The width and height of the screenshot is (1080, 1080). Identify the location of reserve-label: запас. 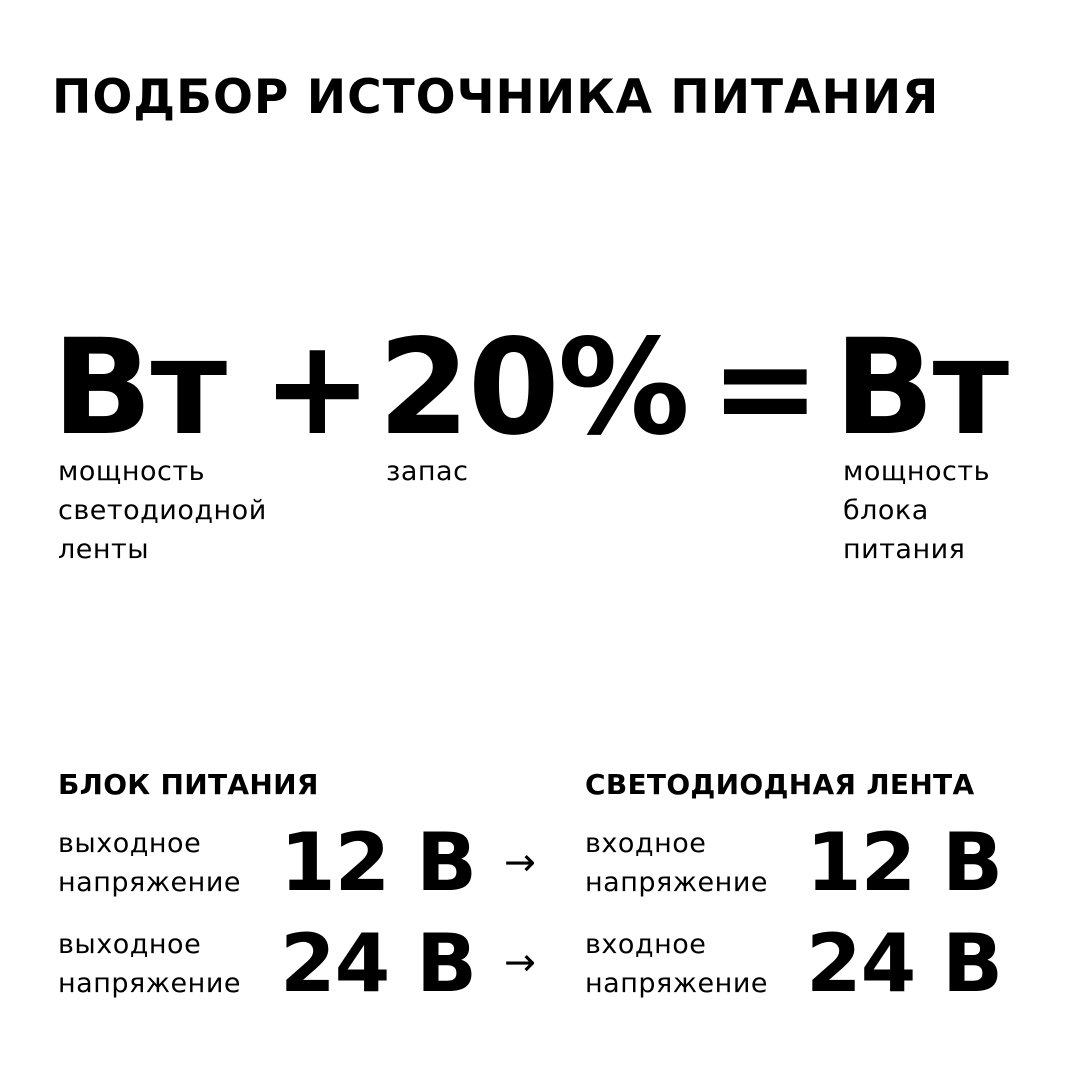
(427, 471).